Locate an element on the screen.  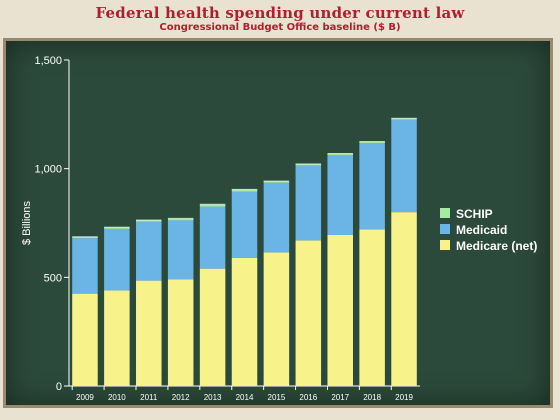
y-tick-label: 0 is located at coordinates (59, 387).